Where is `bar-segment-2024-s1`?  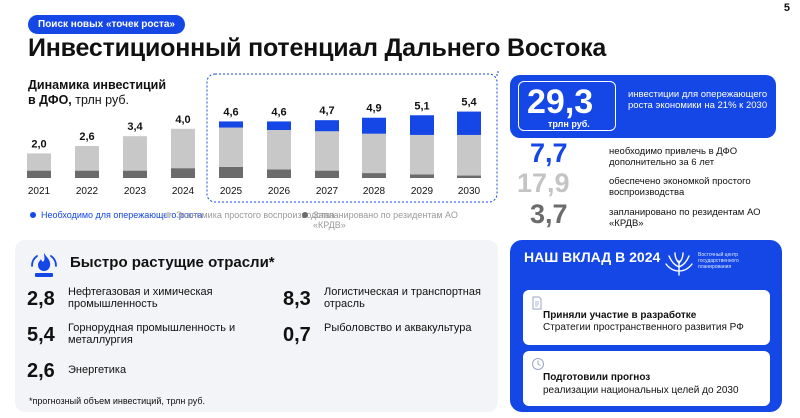 bar-segment-2024-s1 is located at coordinates (183, 148).